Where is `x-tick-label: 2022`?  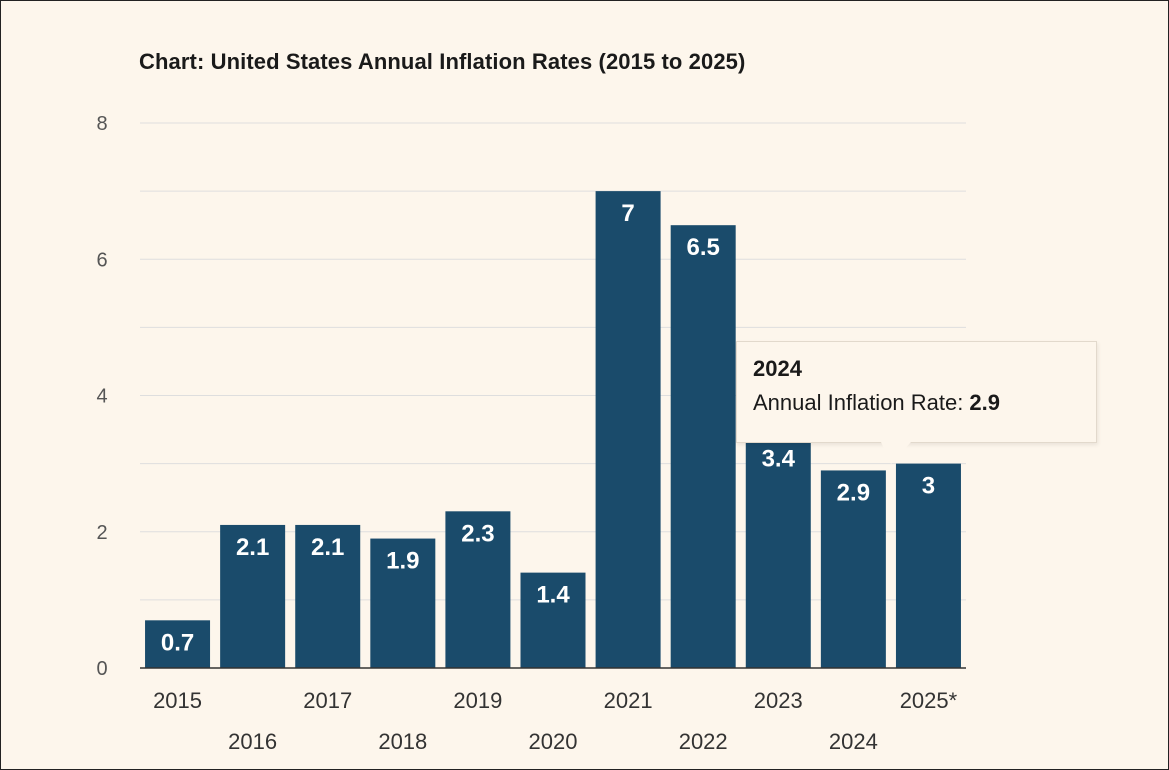
x-tick-label: 2022 is located at coordinates (703, 741).